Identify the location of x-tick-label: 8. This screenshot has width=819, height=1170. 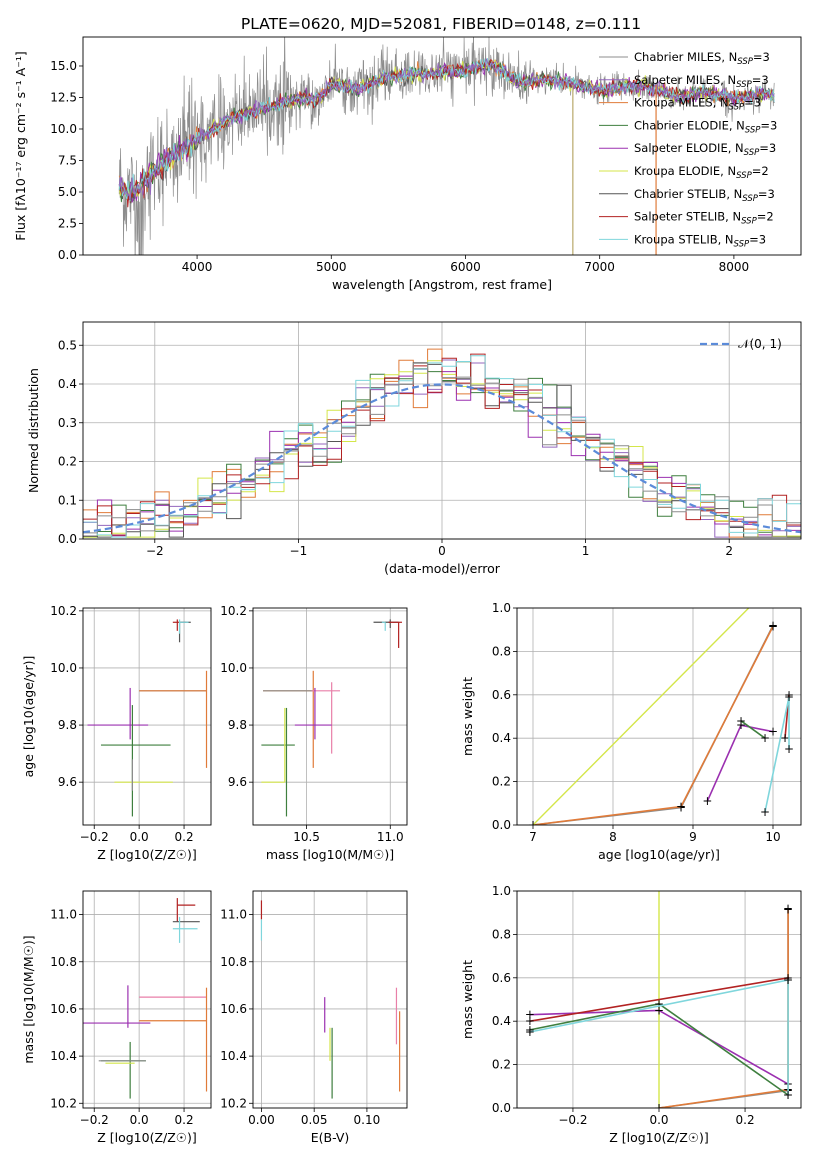
(613, 837).